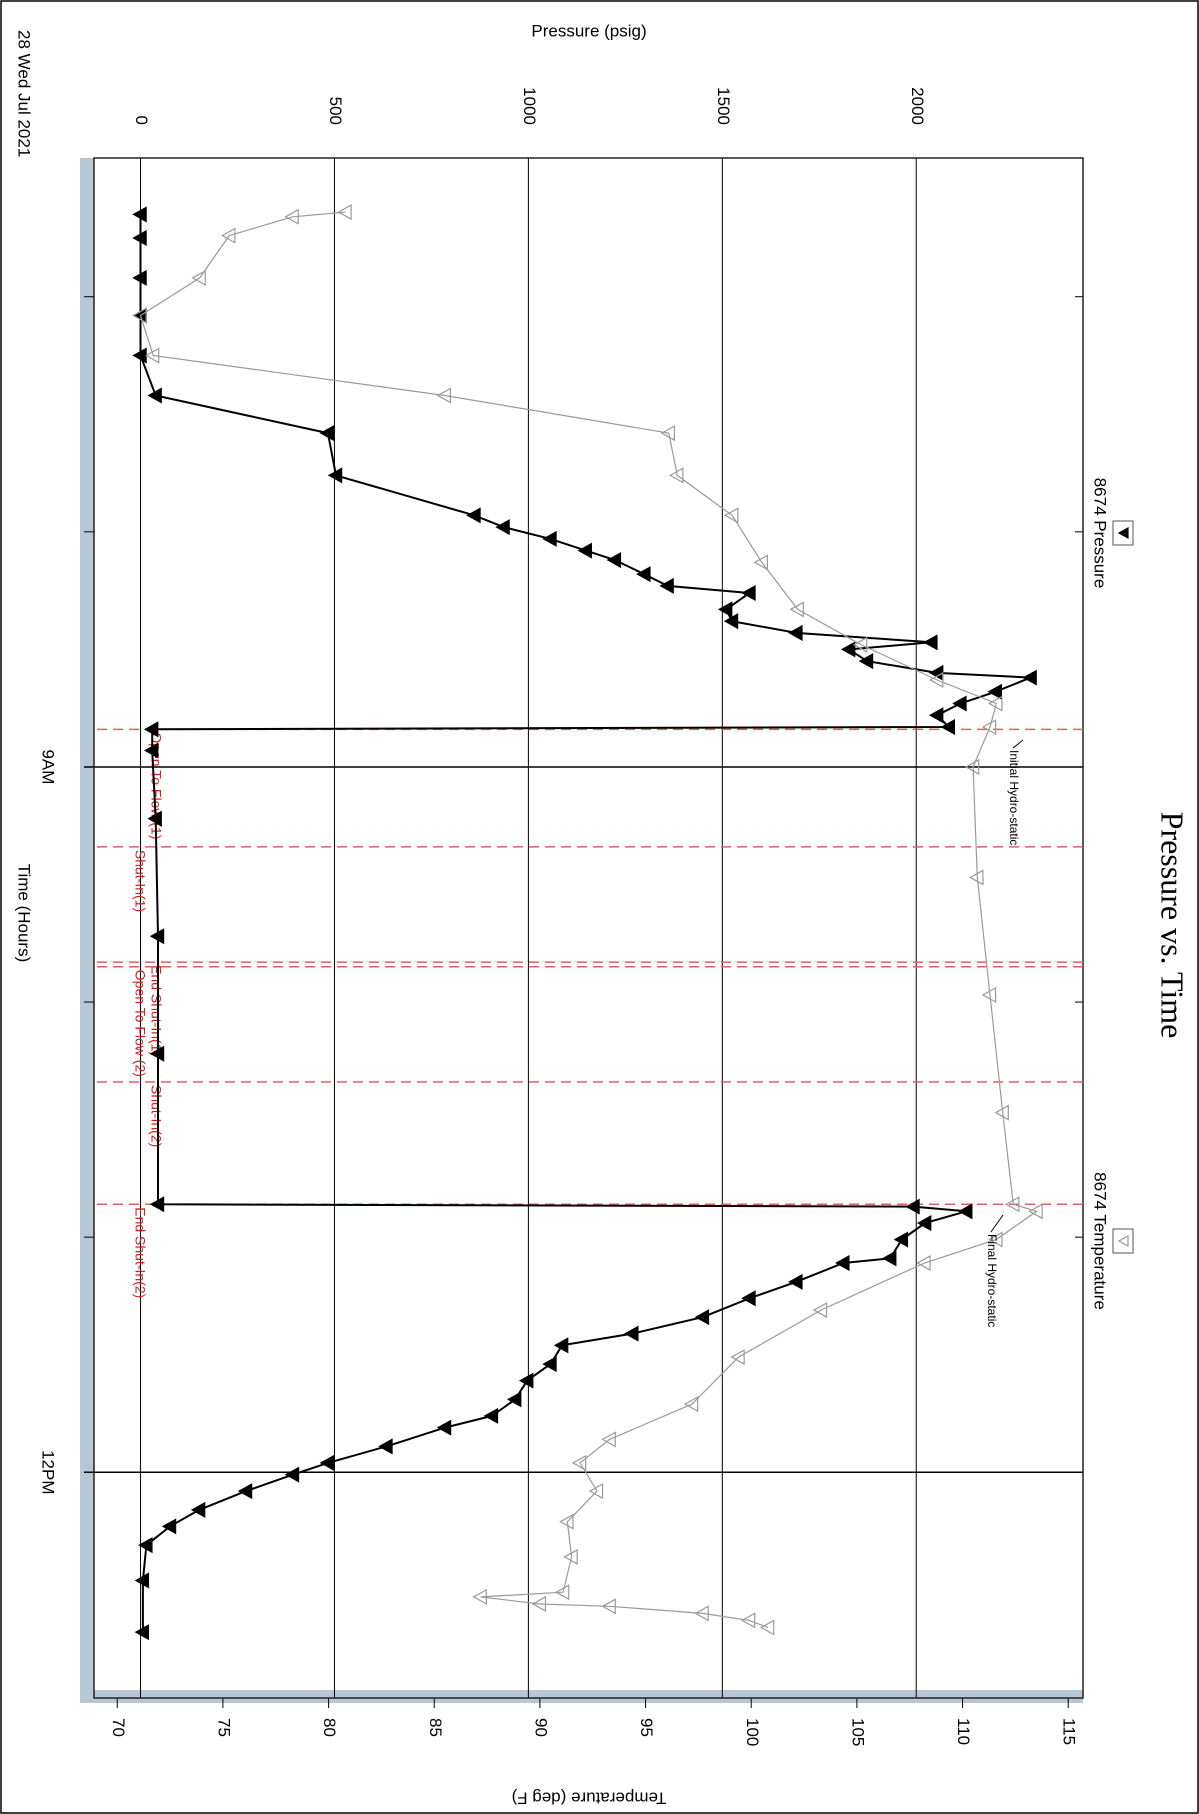 The image size is (1199, 1814). I want to click on legend-symbol, so click(1123, 1241).